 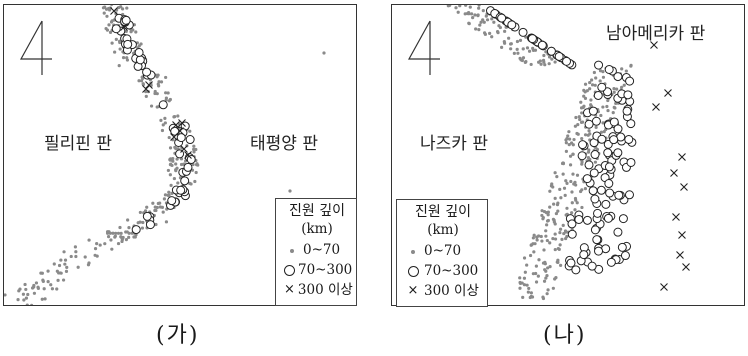 I want to click on north-arrow-icon, so click(x=423, y=47).